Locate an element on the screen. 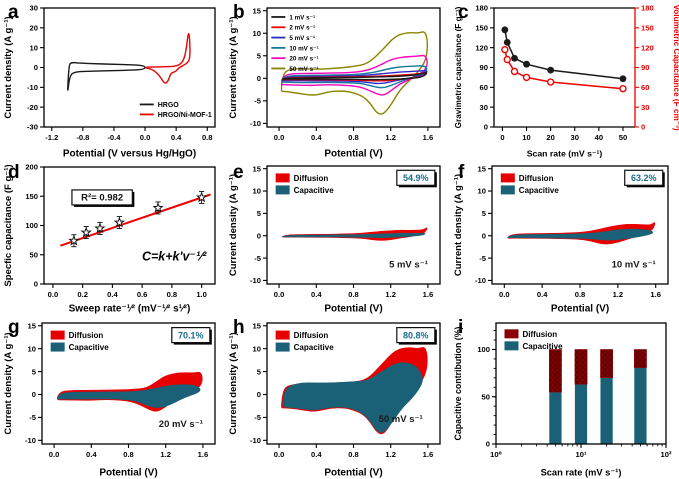  svg-text: HRGO is located at coordinates (169, 105).